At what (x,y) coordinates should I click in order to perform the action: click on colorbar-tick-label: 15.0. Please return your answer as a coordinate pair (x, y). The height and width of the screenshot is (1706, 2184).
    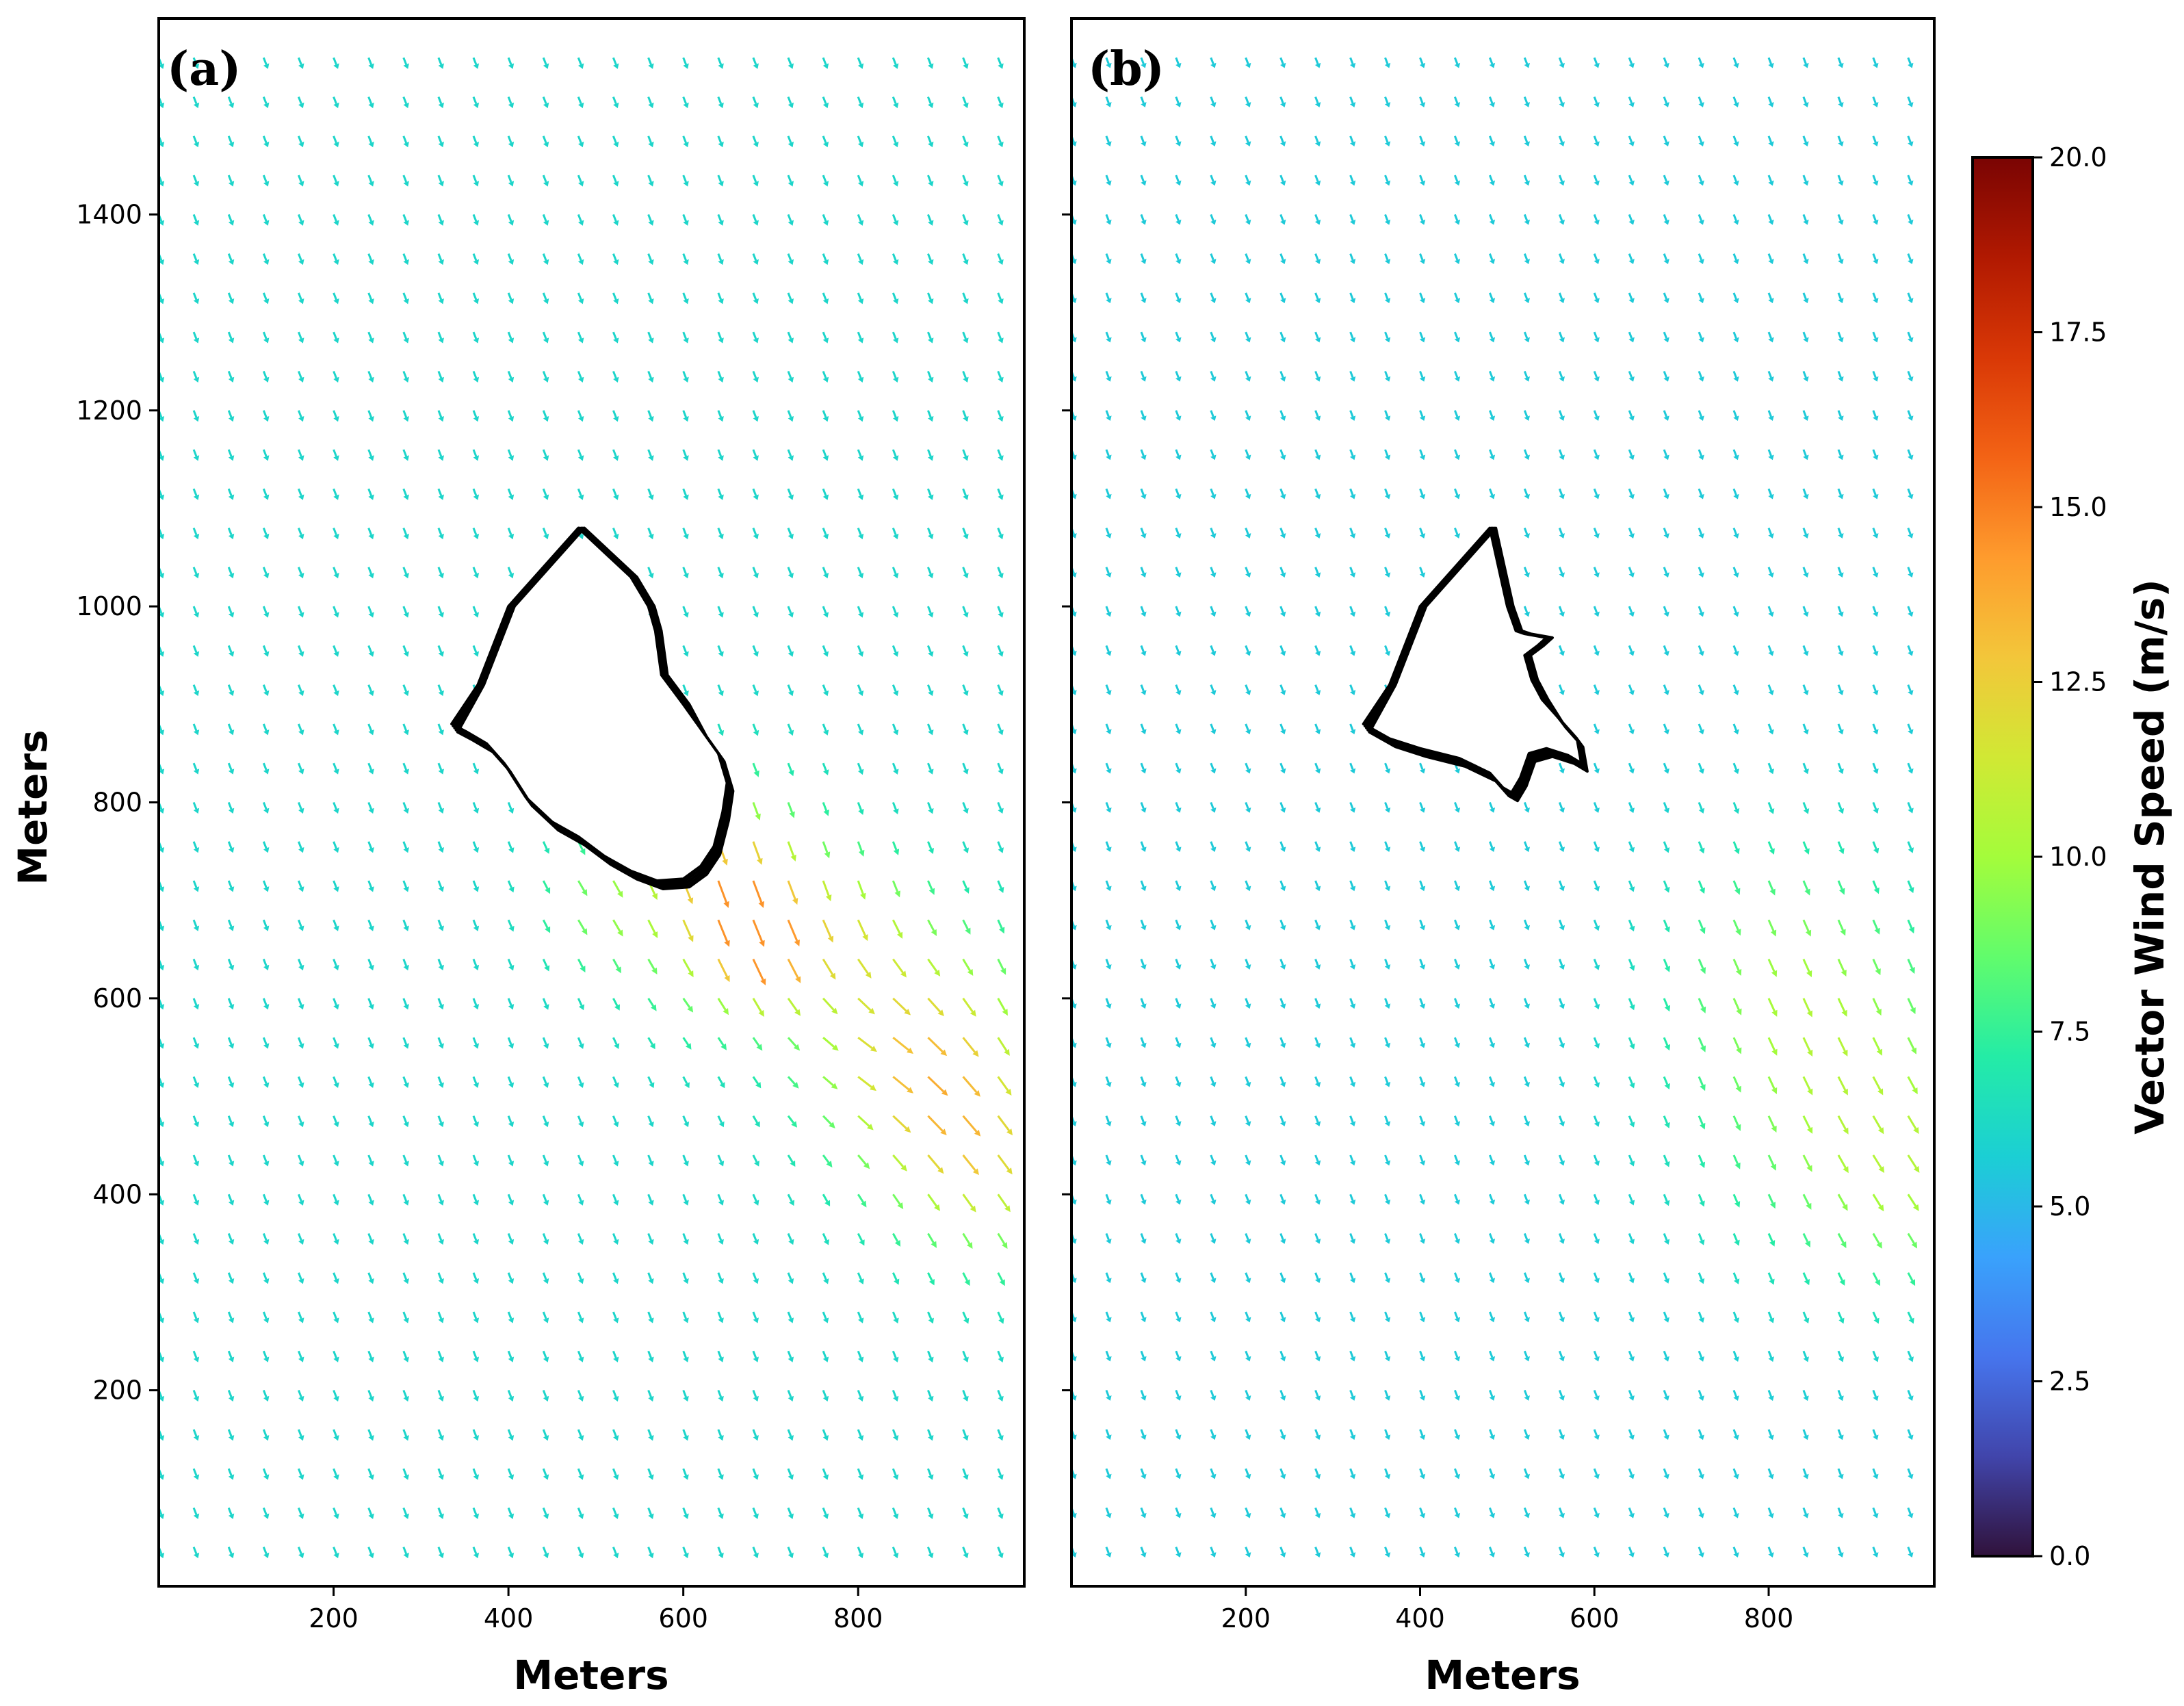
    Looking at the image, I should click on (2078, 507).